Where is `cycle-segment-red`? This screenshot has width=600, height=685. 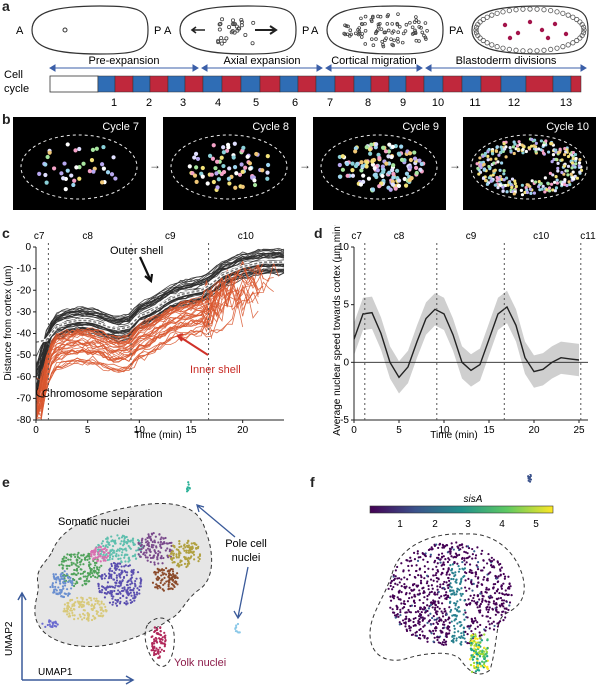 cycle-segment-red is located at coordinates (231, 84).